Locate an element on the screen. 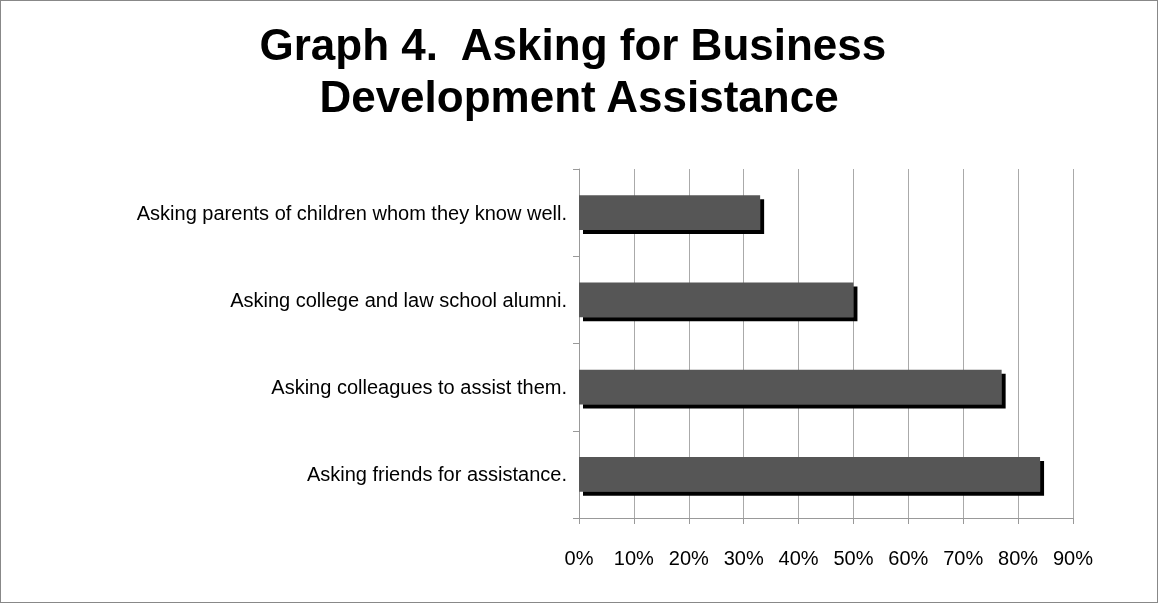  x-tick-label: 60% is located at coordinates (908, 558).